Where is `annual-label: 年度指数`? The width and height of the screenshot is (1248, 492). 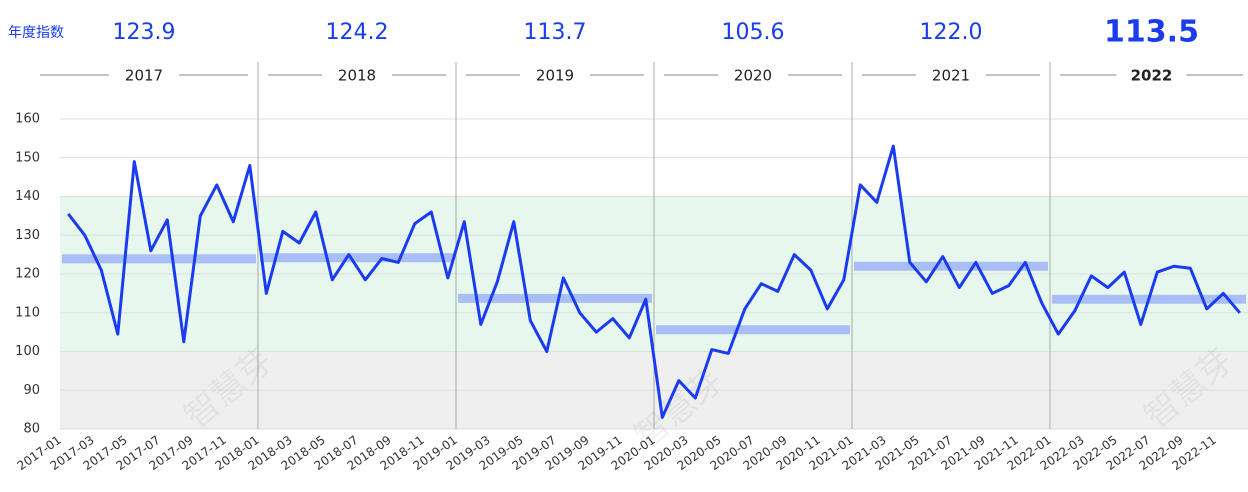
annual-label: 年度指数 is located at coordinates (36, 33).